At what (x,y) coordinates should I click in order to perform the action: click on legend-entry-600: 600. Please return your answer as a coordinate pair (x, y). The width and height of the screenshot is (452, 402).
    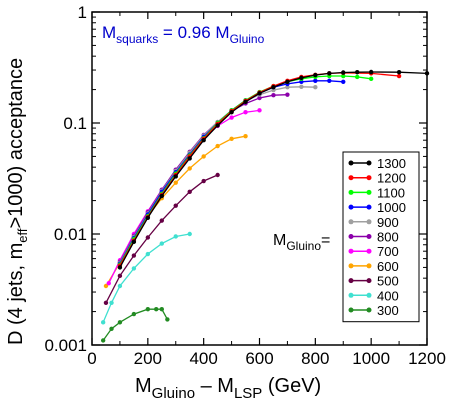
    Looking at the image, I should click on (373, 266).